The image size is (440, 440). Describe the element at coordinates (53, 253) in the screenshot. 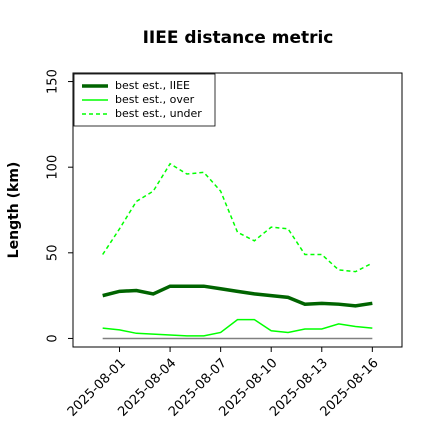

I see `y-tick-label: 50` at that location.